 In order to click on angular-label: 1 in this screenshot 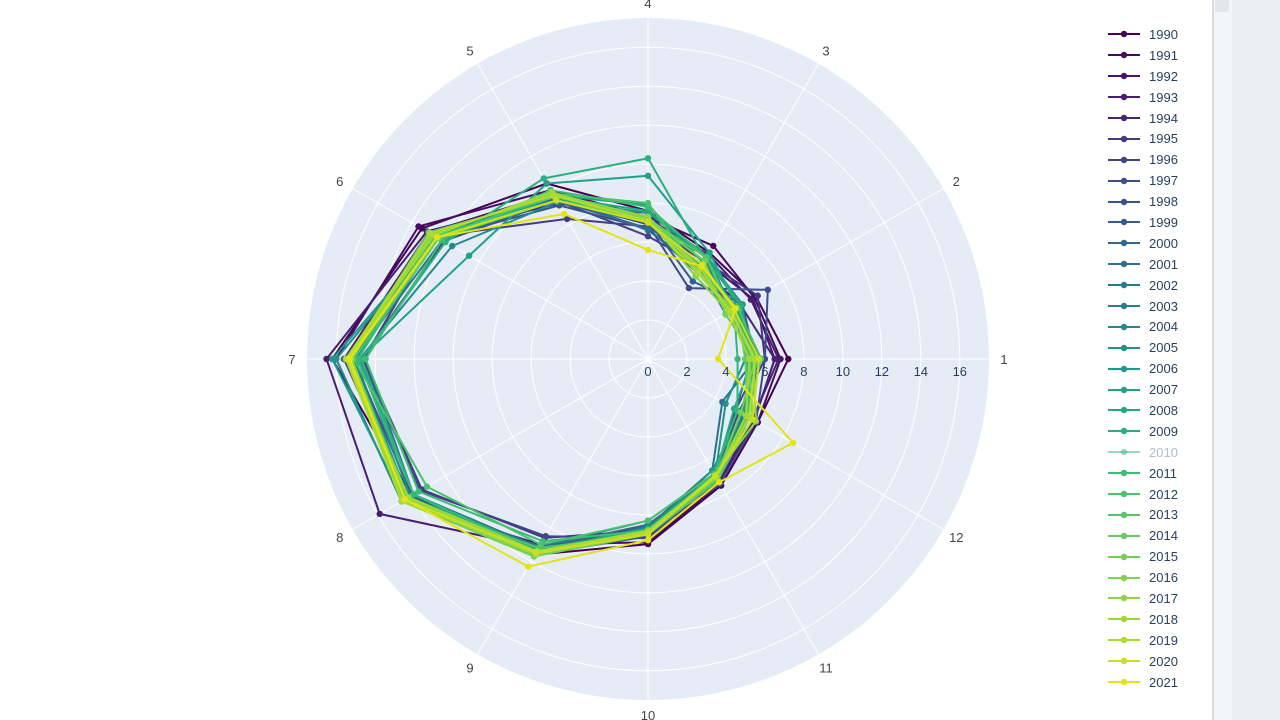, I will do `click(1003, 359)`.